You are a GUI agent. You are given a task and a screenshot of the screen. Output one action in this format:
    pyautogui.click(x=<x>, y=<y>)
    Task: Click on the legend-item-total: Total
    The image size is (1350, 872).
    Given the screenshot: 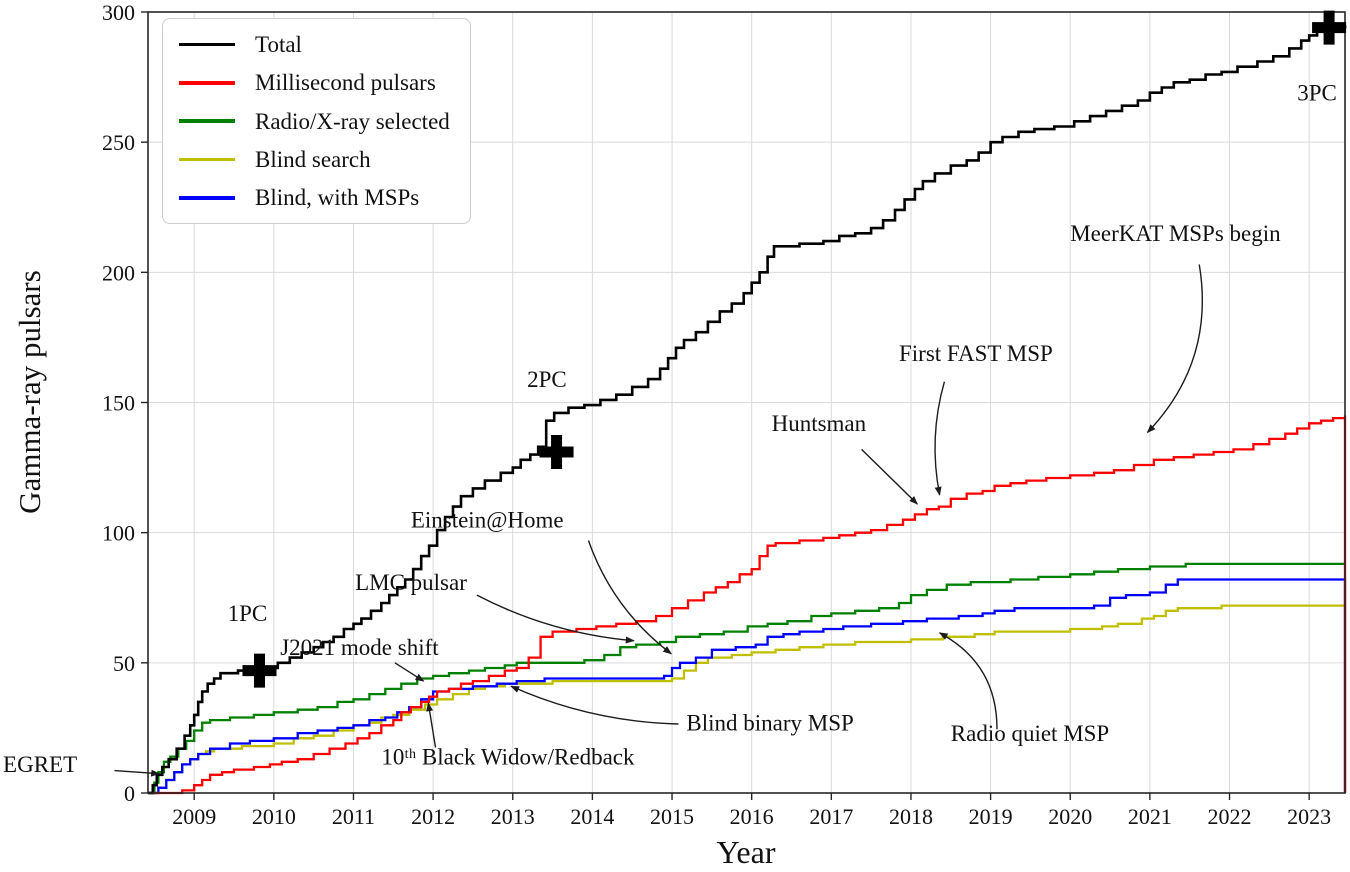 What is the action you would take?
    pyautogui.click(x=314, y=44)
    